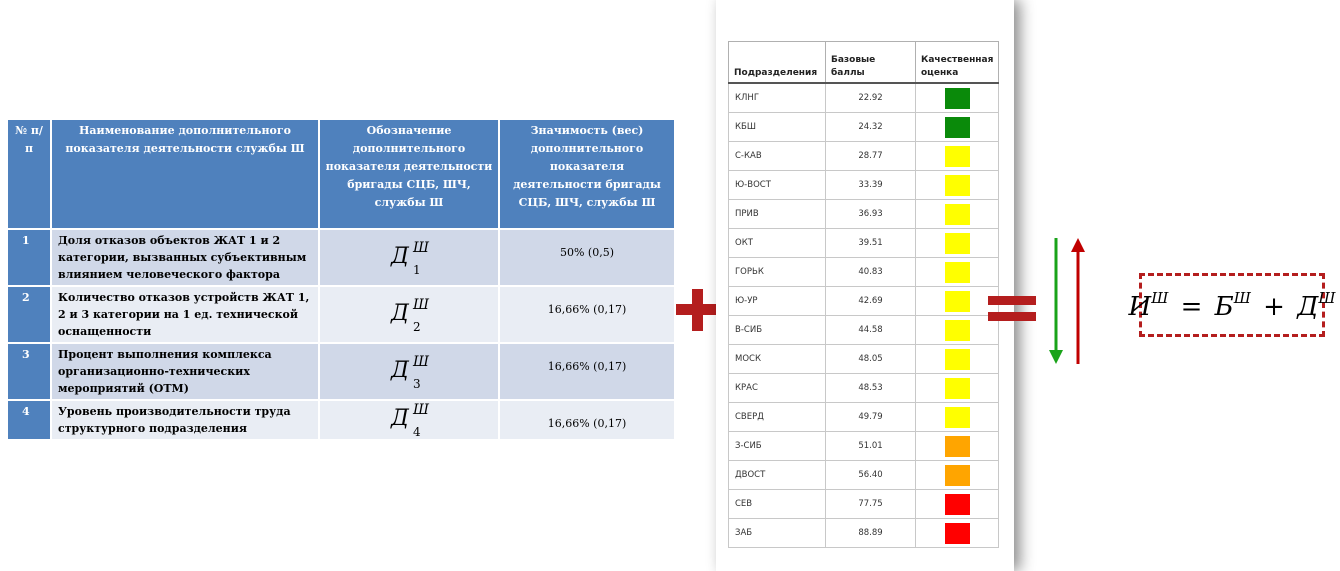 Image resolution: width=1340 pixels, height=571 pixels. What do you see at coordinates (777, 127) in the screenshot?
I see `division-name: КБШ` at bounding box center [777, 127].